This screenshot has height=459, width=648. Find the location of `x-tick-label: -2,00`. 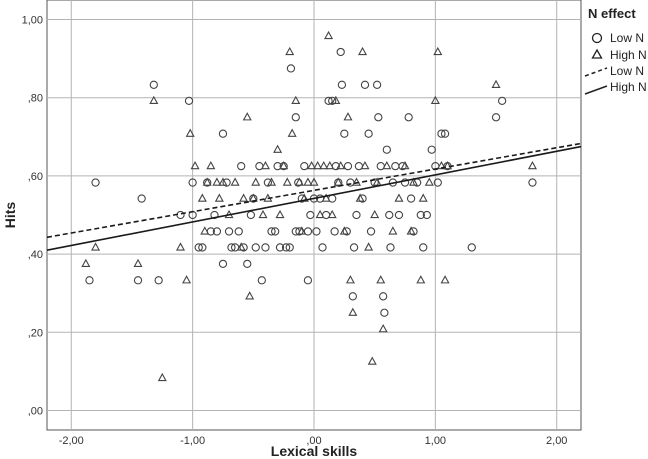

x-tick-label: -2,00 is located at coordinates (71, 441).